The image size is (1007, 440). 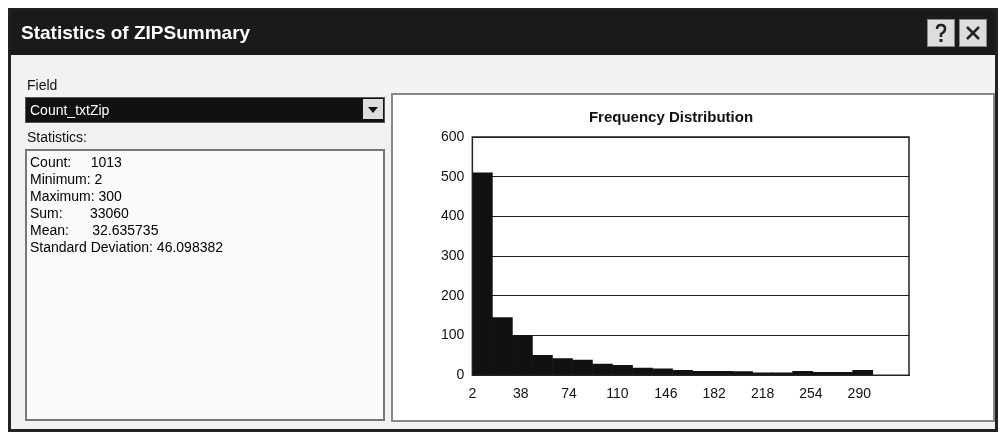 What do you see at coordinates (453, 175) in the screenshot?
I see `y-tick-label: 500` at bounding box center [453, 175].